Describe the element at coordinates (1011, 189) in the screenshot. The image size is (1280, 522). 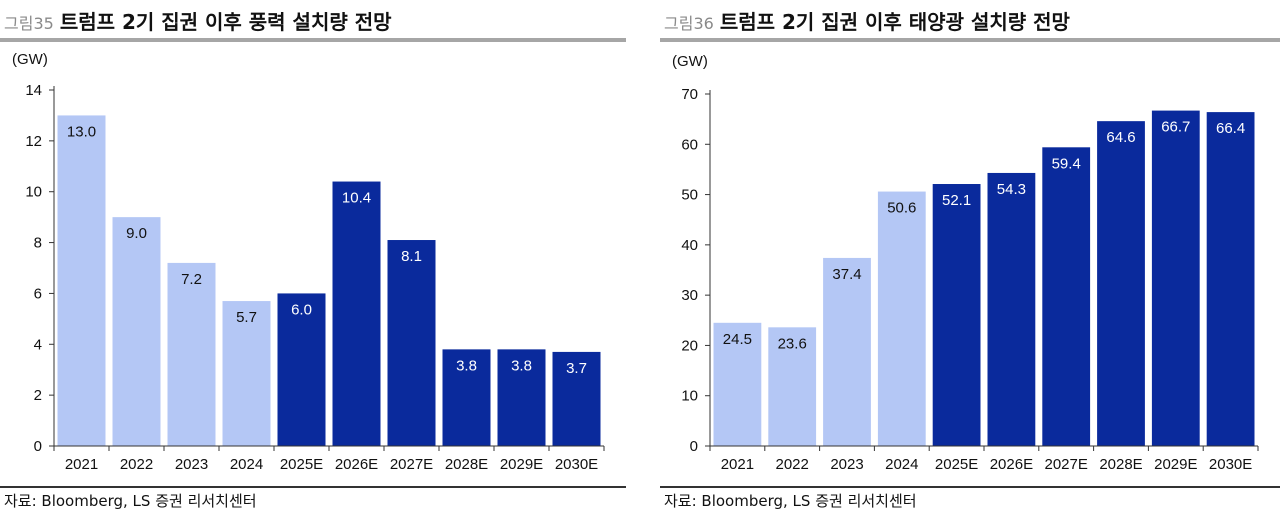
I see `data-label-2026E: 54.3` at that location.